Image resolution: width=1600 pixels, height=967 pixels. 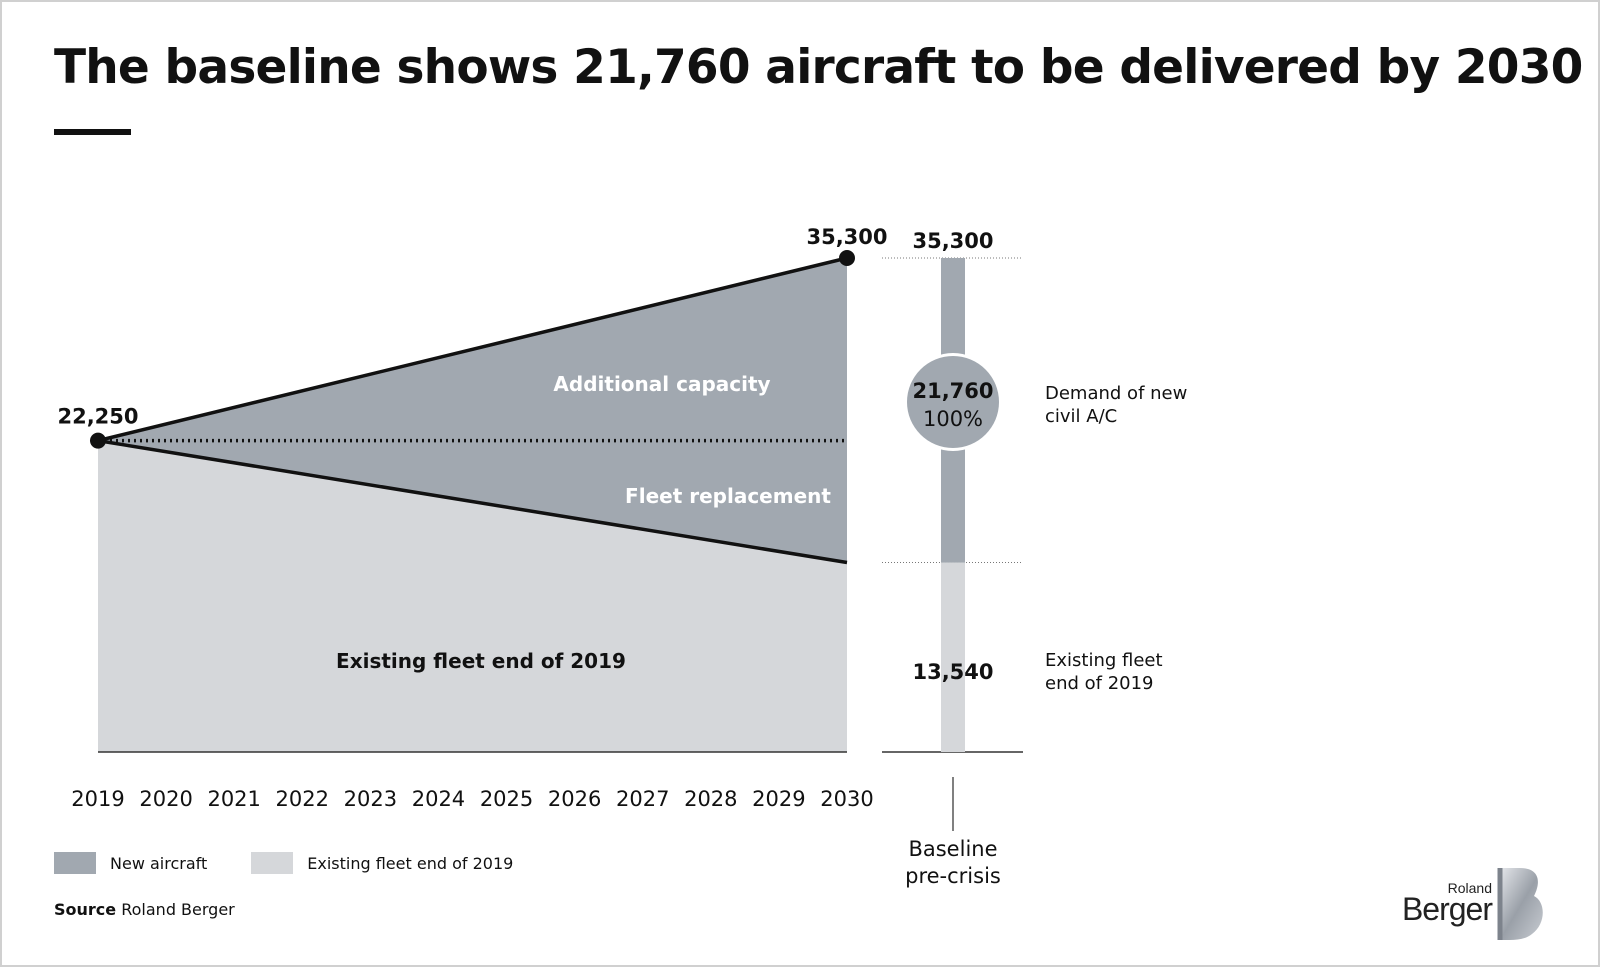 I want to click on source-note: Source Roland Berger, so click(x=144, y=909).